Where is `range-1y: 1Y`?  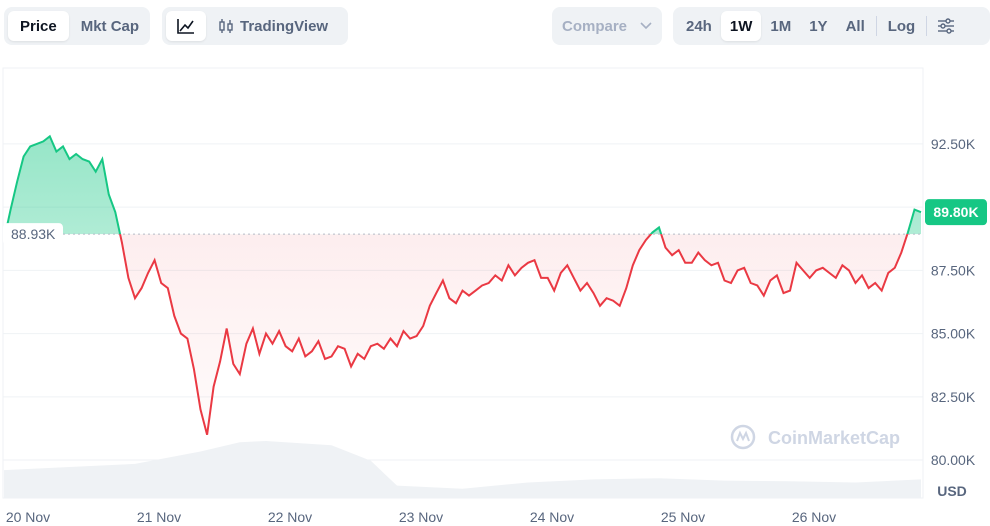
range-1y: 1Y is located at coordinates (818, 26).